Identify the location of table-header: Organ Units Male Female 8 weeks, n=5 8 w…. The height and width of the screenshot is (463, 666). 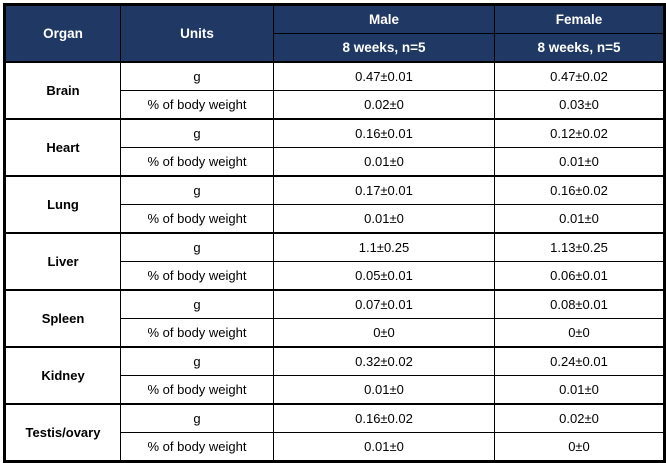
(334, 33).